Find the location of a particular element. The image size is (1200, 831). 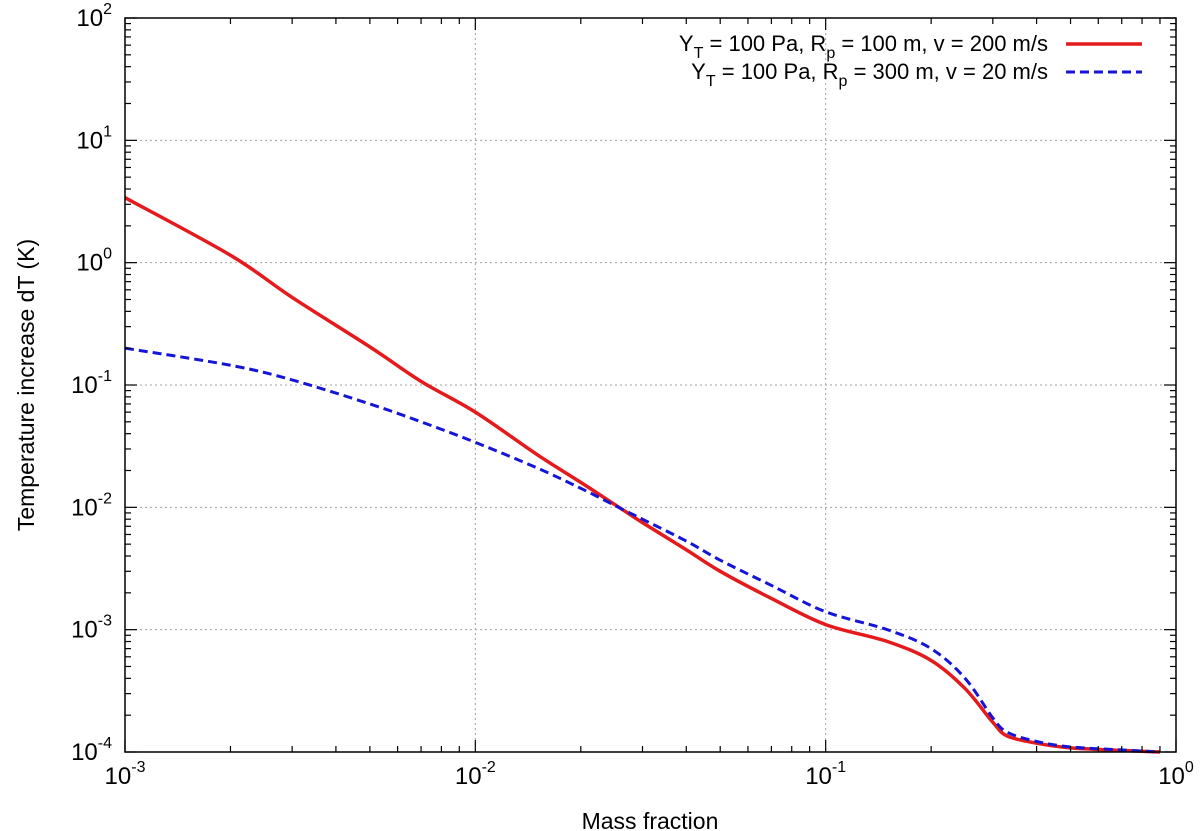

y-tick-label: 10⁻⁴ is located at coordinates (91, 750).